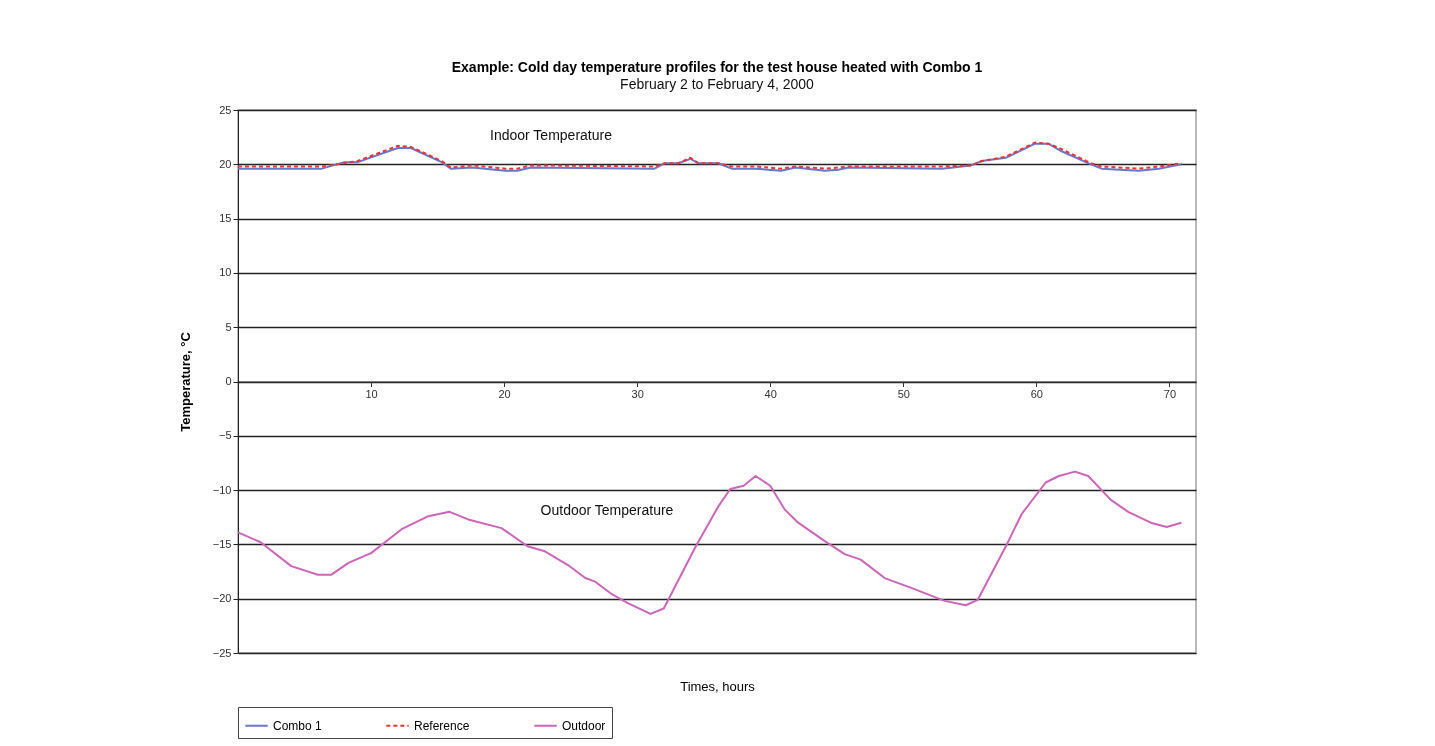 This screenshot has width=1435, height=746. I want to click on annotation: Outdoor Temperature, so click(607, 510).